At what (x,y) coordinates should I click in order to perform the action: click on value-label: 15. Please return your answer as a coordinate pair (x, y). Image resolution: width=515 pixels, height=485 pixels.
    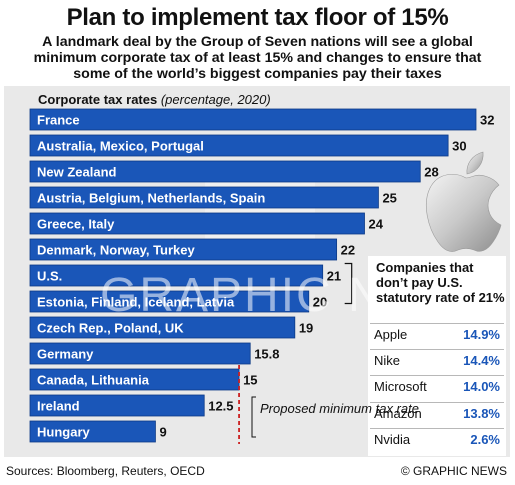
    Looking at the image, I should click on (250, 380).